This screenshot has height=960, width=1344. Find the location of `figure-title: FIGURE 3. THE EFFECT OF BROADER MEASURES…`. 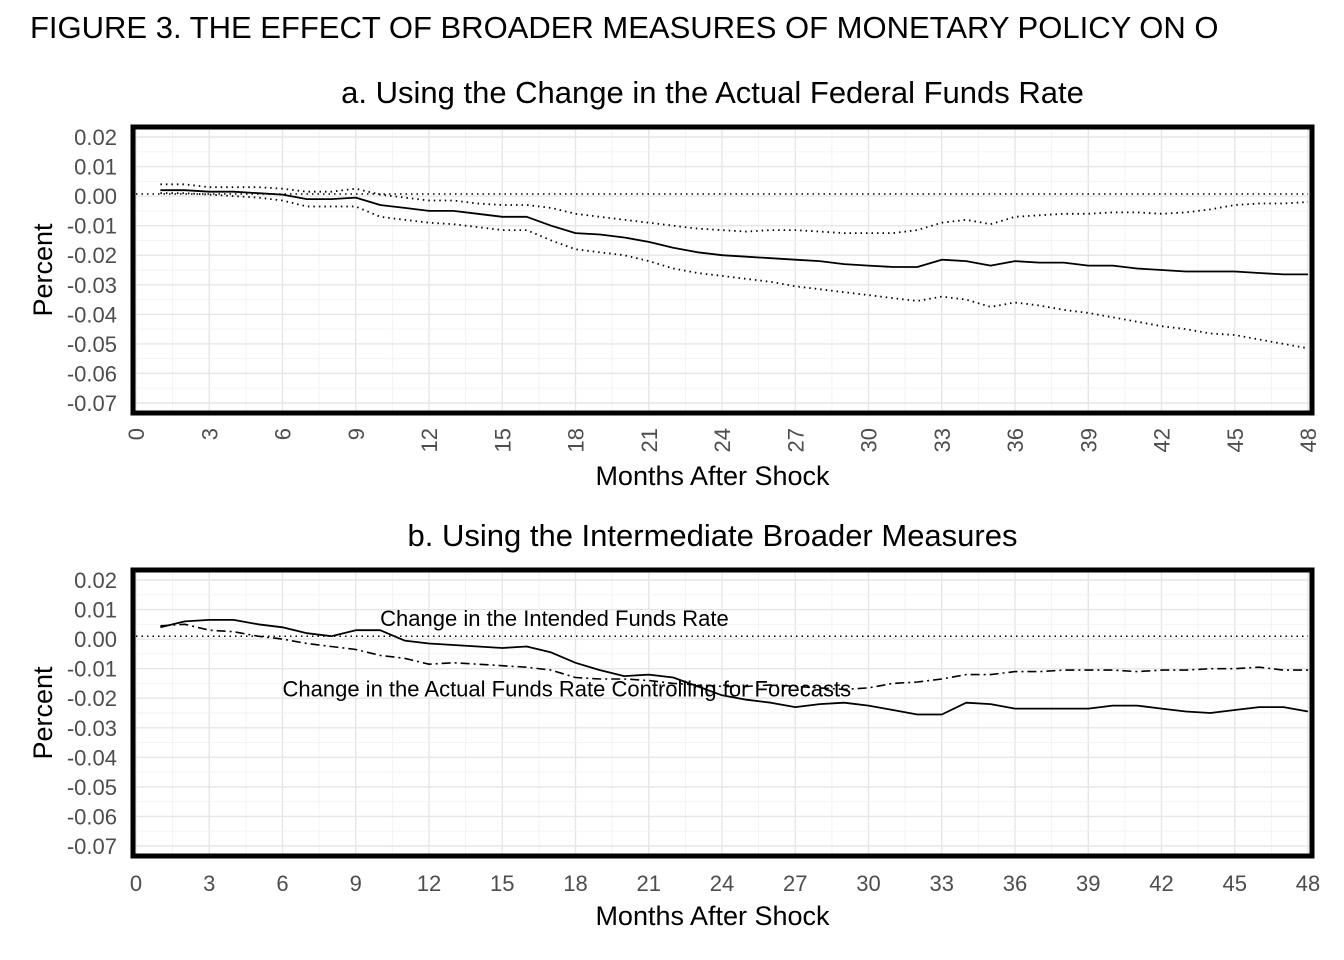

figure-title: FIGURE 3. THE EFFECT OF BROADER MEASURES… is located at coordinates (624, 27).